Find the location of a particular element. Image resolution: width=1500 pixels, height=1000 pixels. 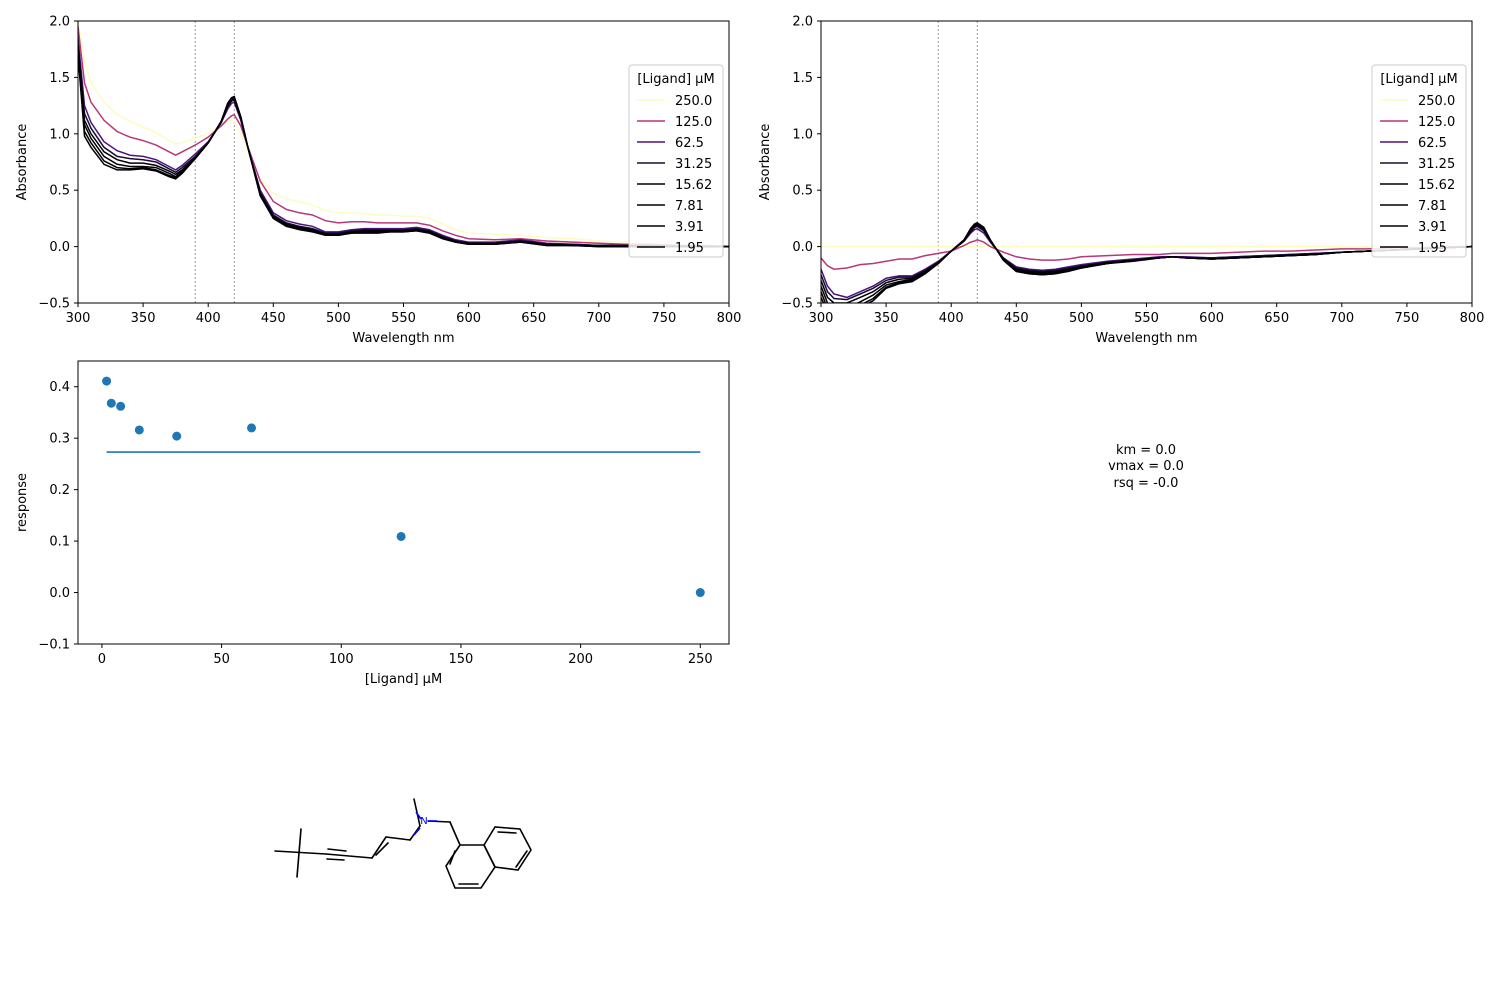

series-line-250.0 is located at coordinates (403, 134).